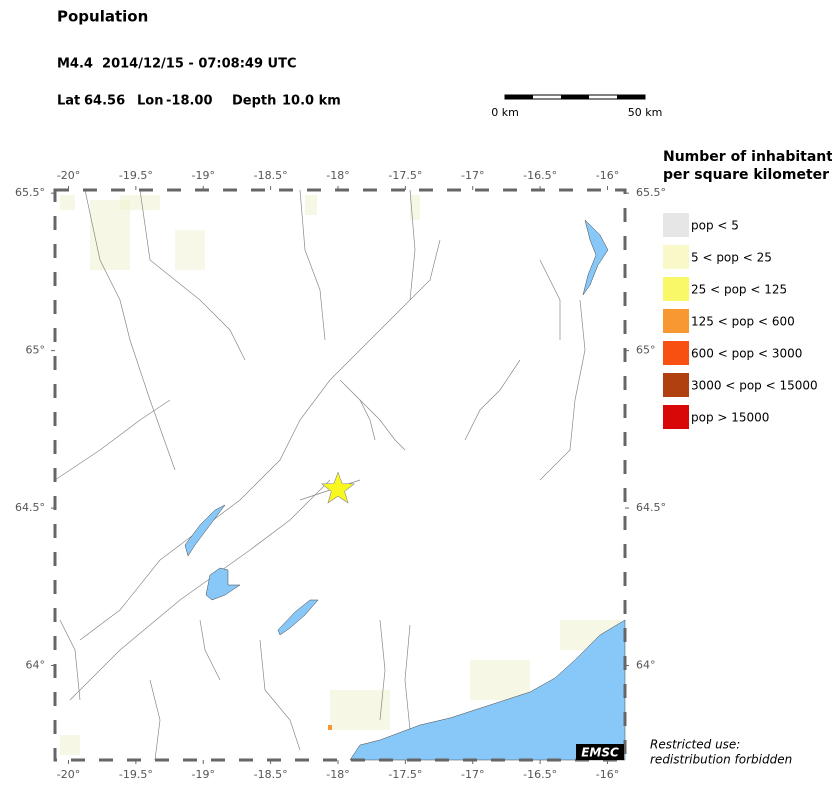 The width and height of the screenshot is (832, 796). I want to click on event: M4.4 2014/12/15 - 07:08:49 UTC, so click(176, 64).